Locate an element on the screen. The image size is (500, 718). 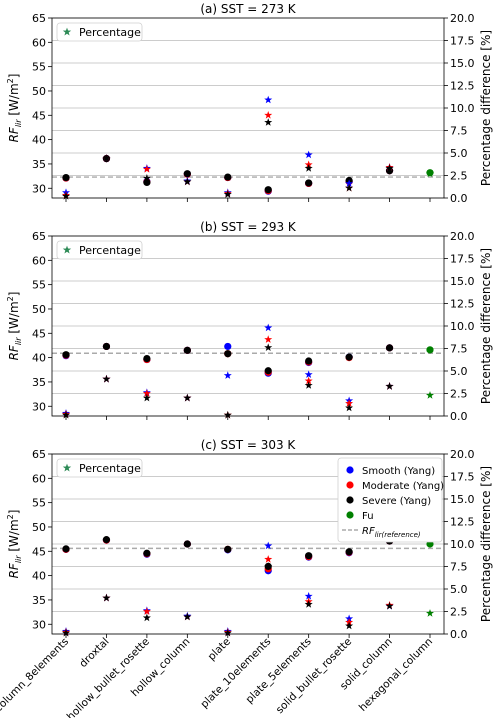
x-category-label: droxtal is located at coordinates (94, 653).